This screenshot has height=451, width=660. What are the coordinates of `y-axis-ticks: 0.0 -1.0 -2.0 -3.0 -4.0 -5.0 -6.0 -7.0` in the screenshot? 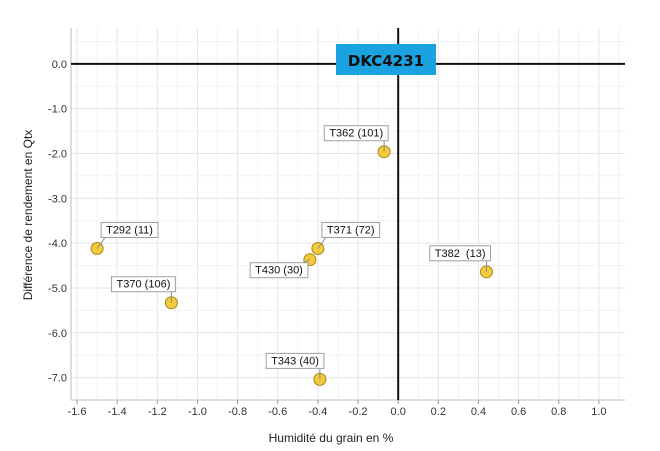 It's located at (57, 222).